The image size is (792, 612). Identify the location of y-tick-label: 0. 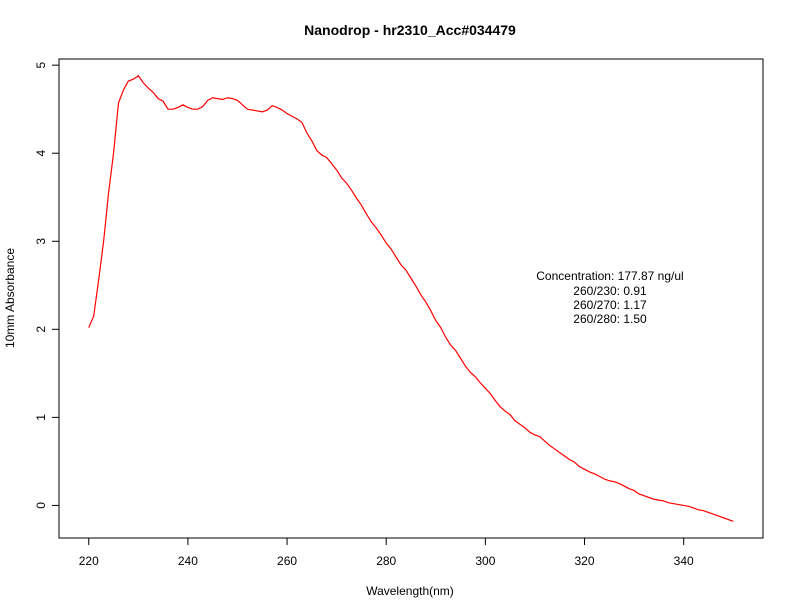
(41, 505).